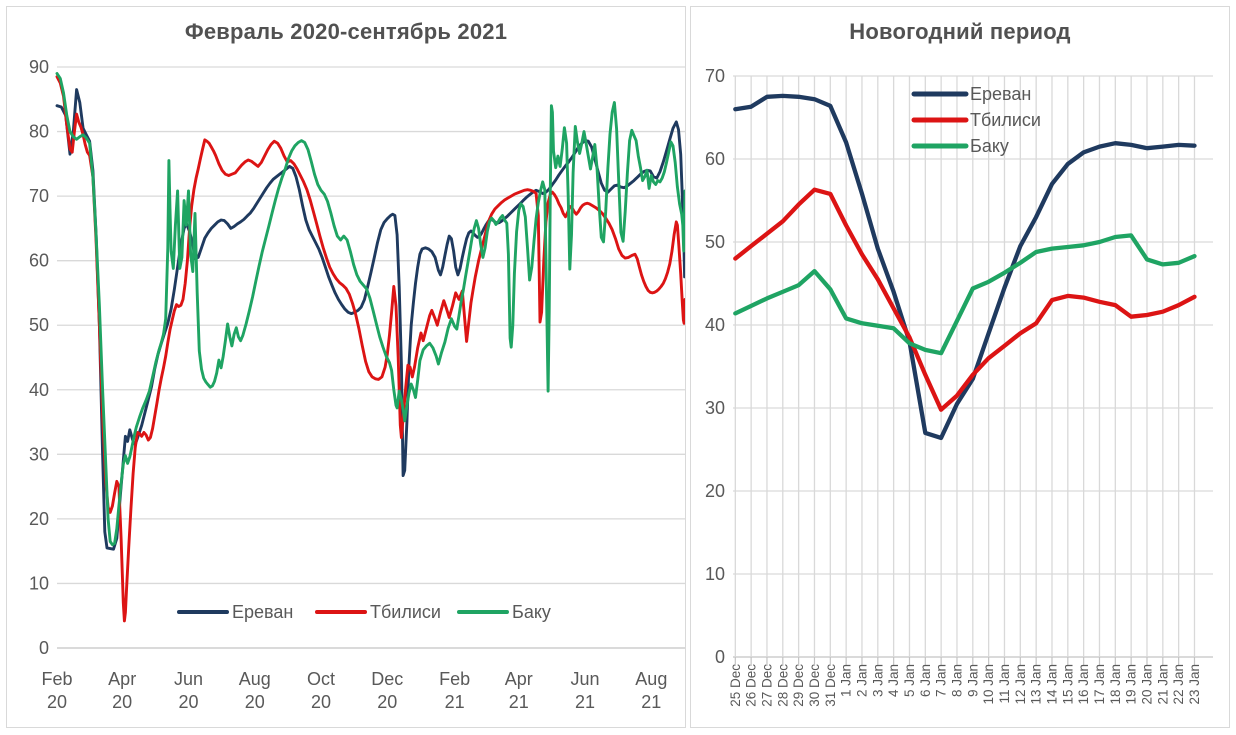  What do you see at coordinates (1099, 684) in the screenshot?
I see `x-axis-tick-label: 17 Jan` at bounding box center [1099, 684].